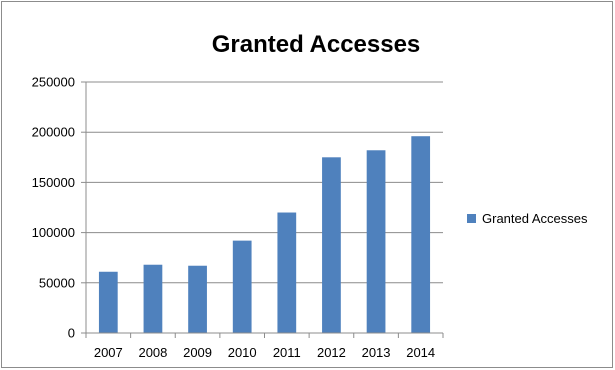 The image size is (615, 370). Describe the element at coordinates (197, 299) in the screenshot. I see `bar-2009` at that location.